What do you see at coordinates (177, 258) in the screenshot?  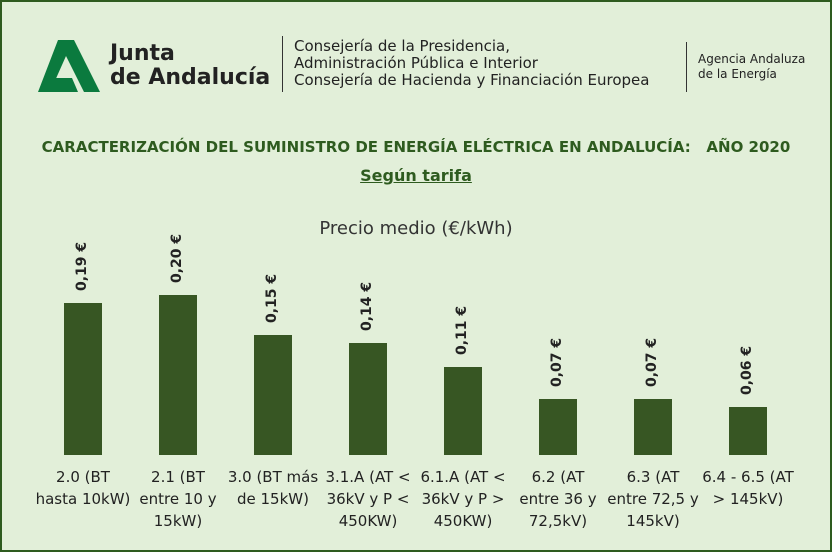 I see `data-label: 0,20 €` at bounding box center [177, 258].